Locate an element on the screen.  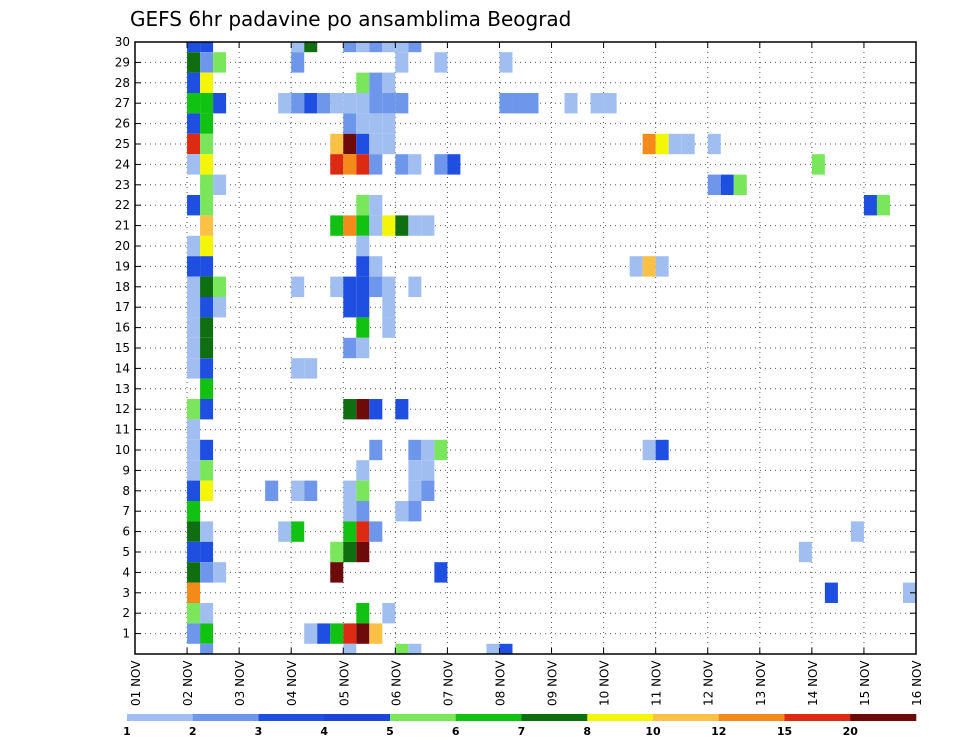
x-tick-label: 01 NOV is located at coordinates (136, 683).